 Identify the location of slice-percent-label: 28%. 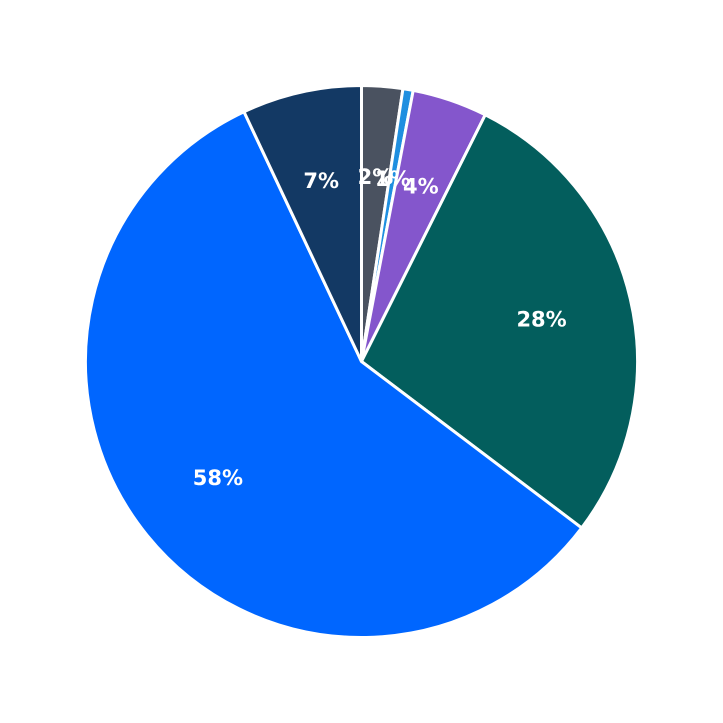
(541, 319).